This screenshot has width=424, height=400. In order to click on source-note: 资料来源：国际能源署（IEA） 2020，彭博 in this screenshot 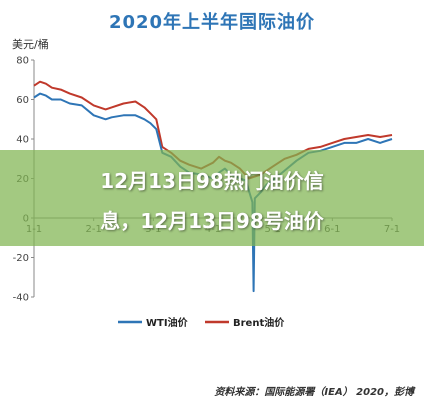, I will do `click(314, 392)`.